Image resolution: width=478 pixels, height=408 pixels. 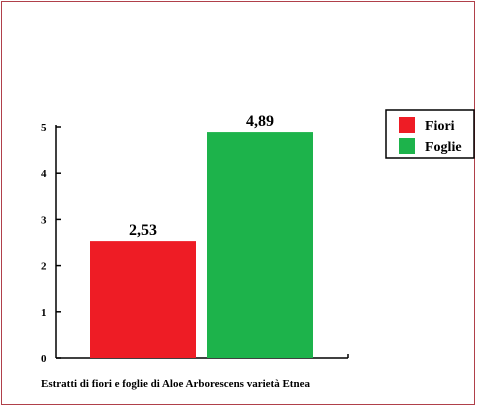 What do you see at coordinates (44, 220) in the screenshot?
I see `y-tick-label-3: 3` at bounding box center [44, 220].